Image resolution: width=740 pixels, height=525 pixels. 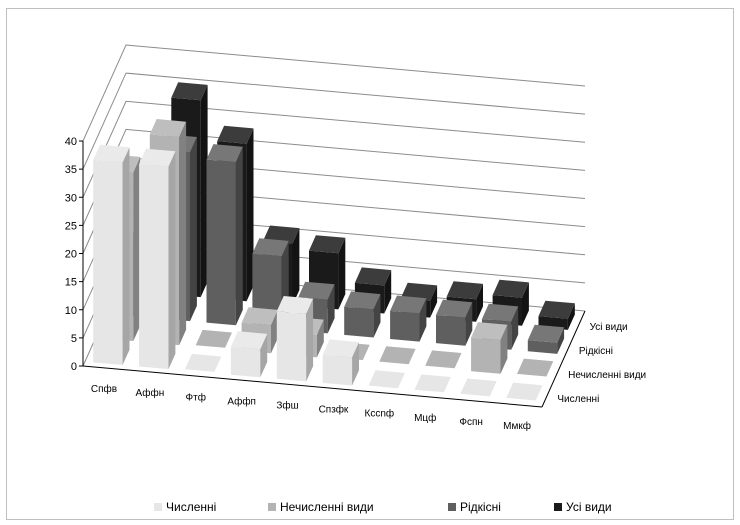 I want to click on legend-item: Численні, so click(x=185, y=507).